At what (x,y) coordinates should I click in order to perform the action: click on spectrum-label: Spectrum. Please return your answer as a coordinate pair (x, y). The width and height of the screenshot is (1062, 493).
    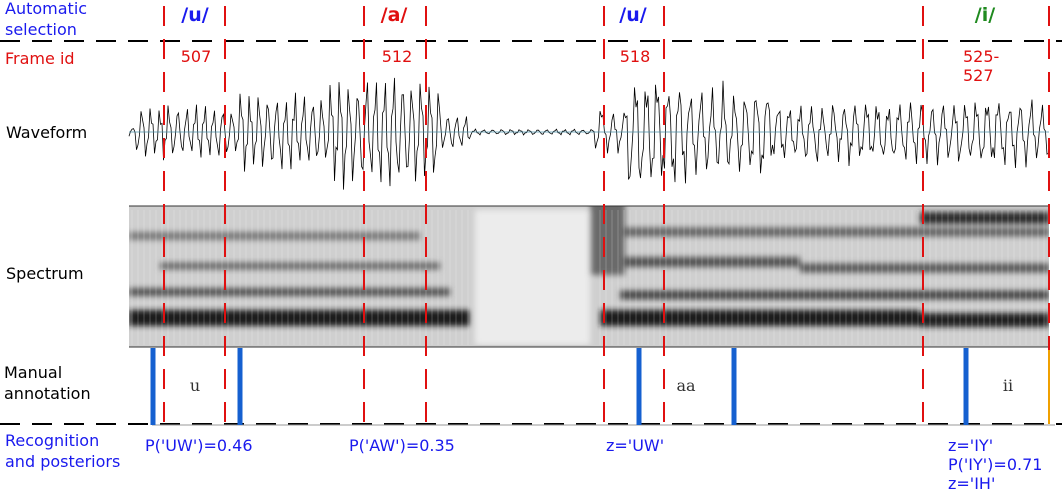
    Looking at the image, I should click on (45, 273).